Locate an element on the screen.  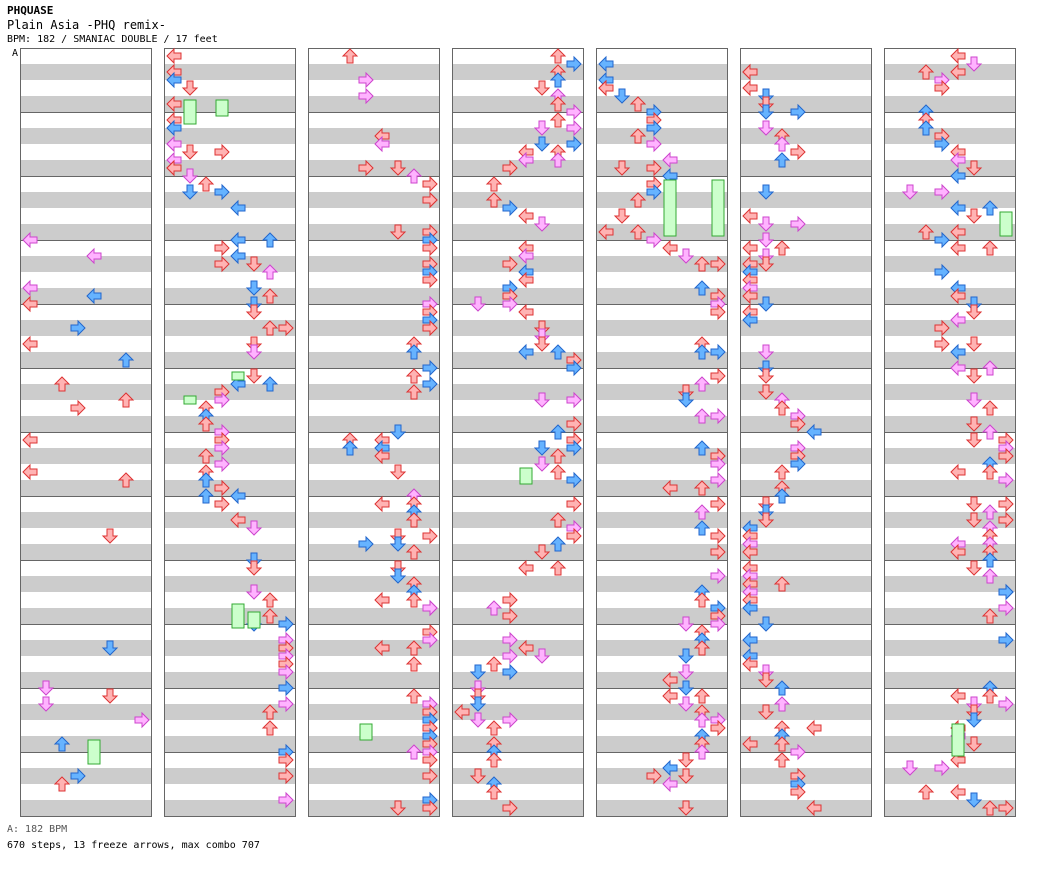
chart-column is located at coordinates (86, 432).